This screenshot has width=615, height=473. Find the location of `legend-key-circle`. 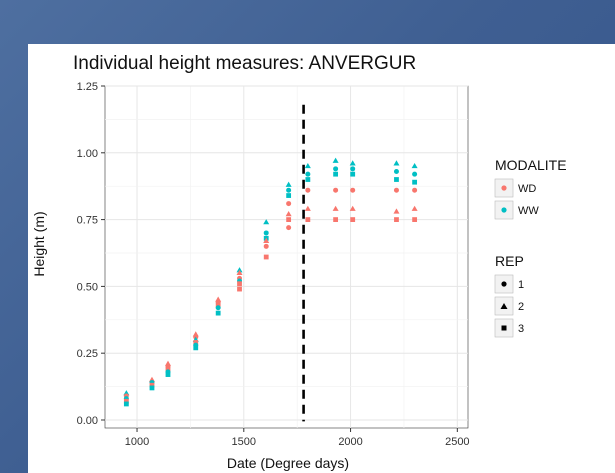

legend-key-circle is located at coordinates (504, 284).